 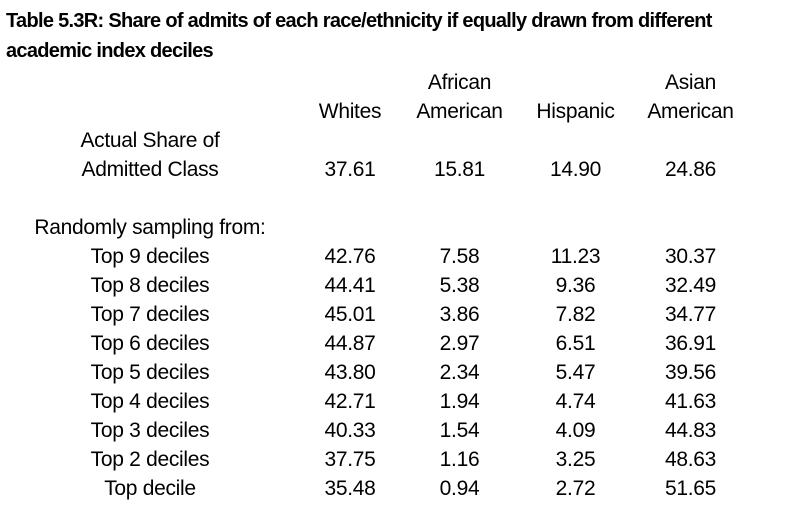 I want to click on table-row: Top 7 deciles 45.01 3.86 7.82 34.77, so click(x=374, y=314).